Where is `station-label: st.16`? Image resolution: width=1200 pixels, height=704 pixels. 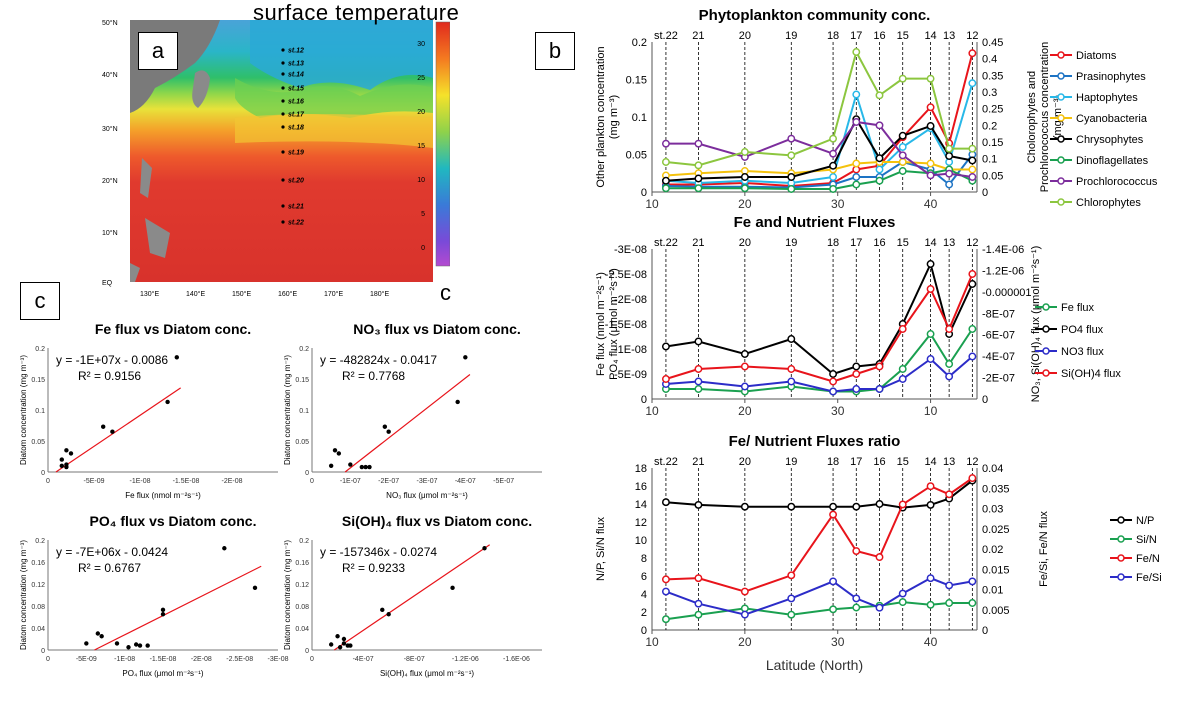 station-label: st.16 is located at coordinates (296, 102).